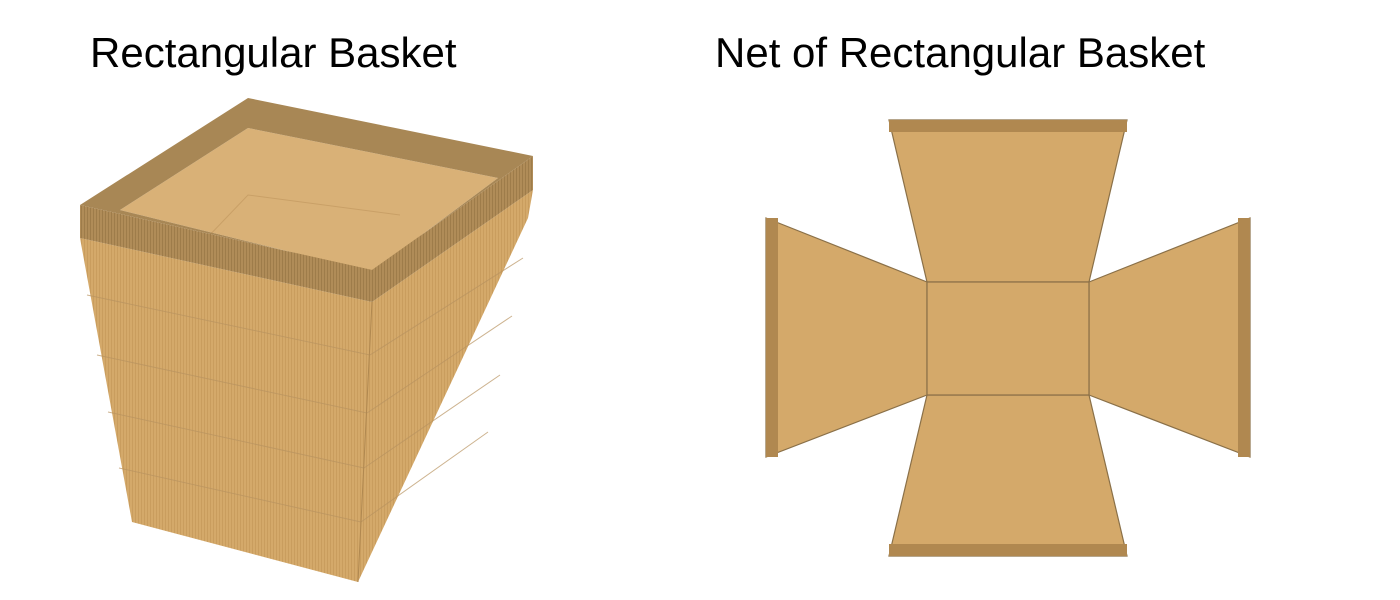  I want to click on net-base, so click(1008, 338).